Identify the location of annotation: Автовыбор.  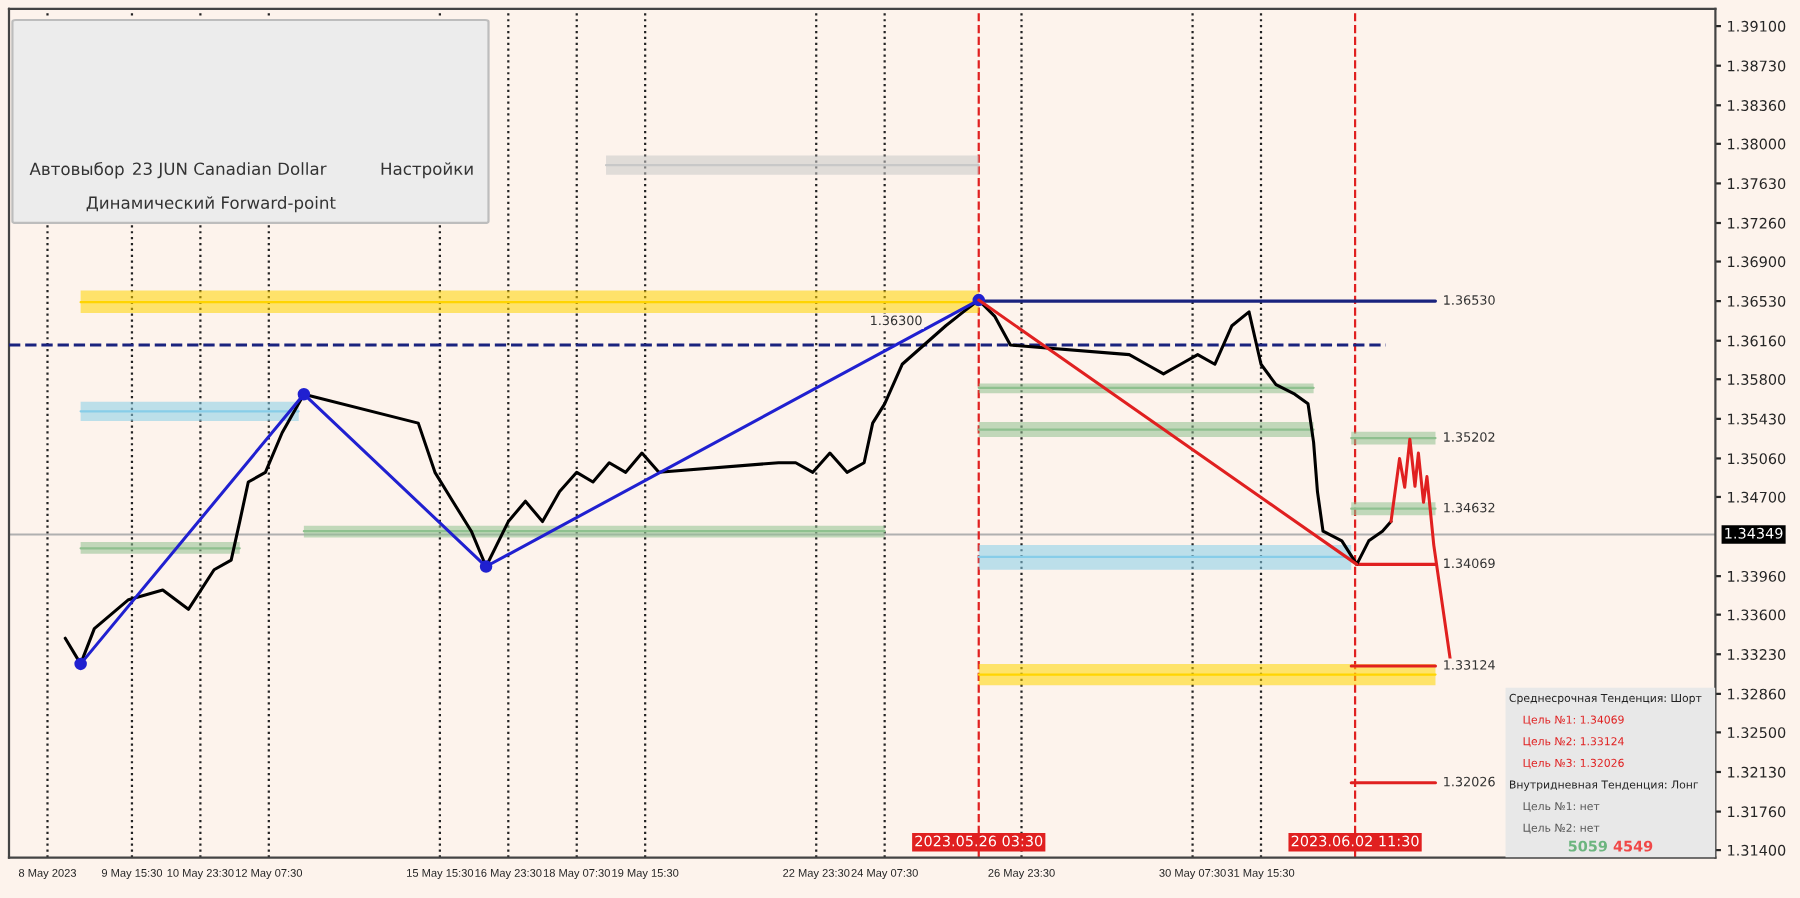
(76, 170).